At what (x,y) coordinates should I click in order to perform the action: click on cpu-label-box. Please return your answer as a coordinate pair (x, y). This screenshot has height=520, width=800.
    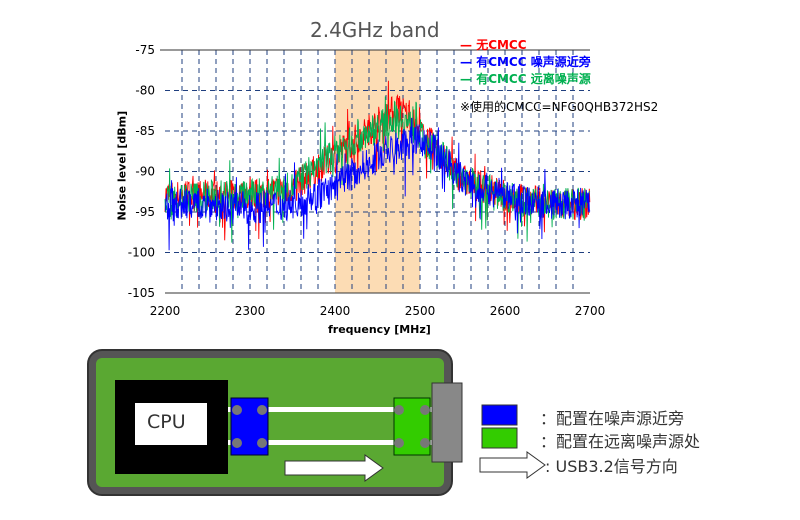
    Looking at the image, I should click on (171, 424).